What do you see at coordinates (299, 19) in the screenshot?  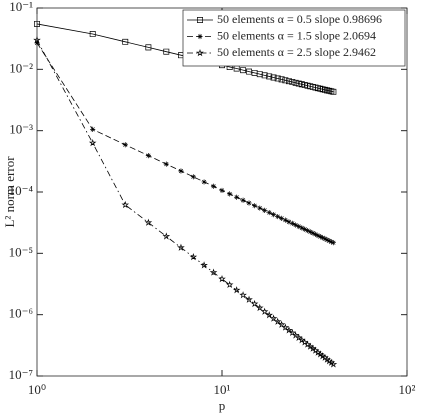 I see `legend-label: 50 elements α = 0.5 slope 0.98696` at bounding box center [299, 19].